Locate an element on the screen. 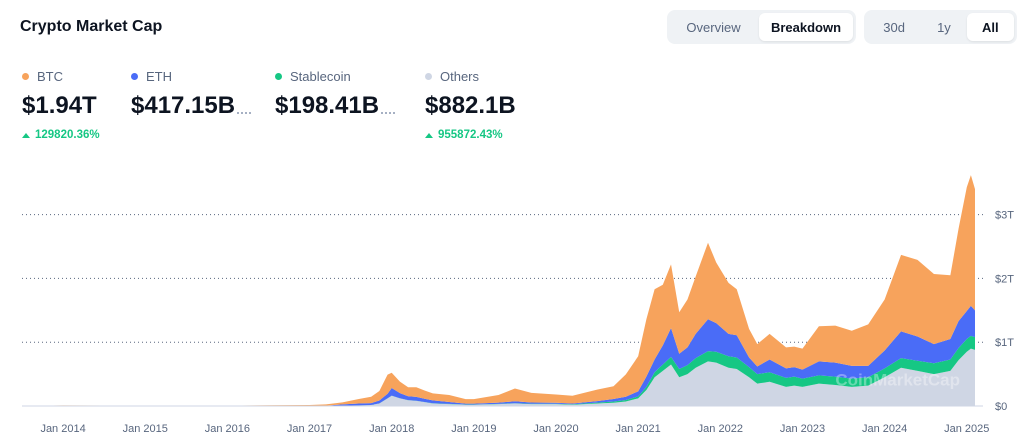  stablecoin-value: $198.41B is located at coordinates (327, 105).